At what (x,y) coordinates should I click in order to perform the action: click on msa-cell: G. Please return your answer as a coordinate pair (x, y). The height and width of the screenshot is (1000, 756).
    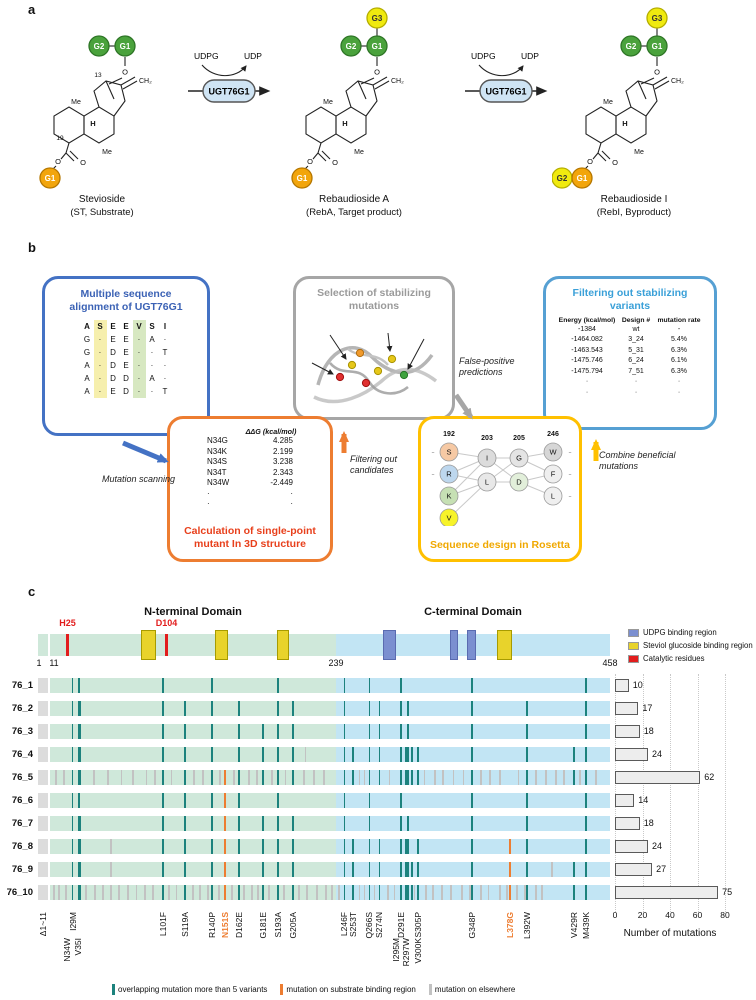
    Looking at the image, I should click on (87, 340).